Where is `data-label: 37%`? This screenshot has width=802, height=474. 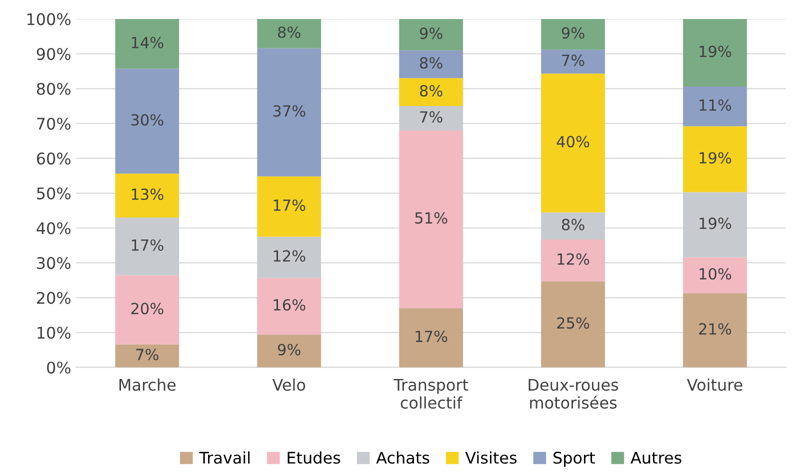
data-label: 37% is located at coordinates (289, 111).